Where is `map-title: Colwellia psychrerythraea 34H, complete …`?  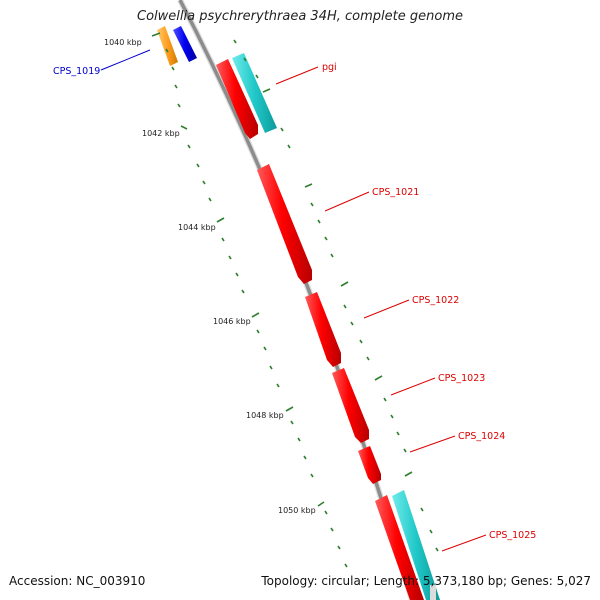 map-title: Colwellia psychrerythraea 34H, complete … is located at coordinates (300, 16).